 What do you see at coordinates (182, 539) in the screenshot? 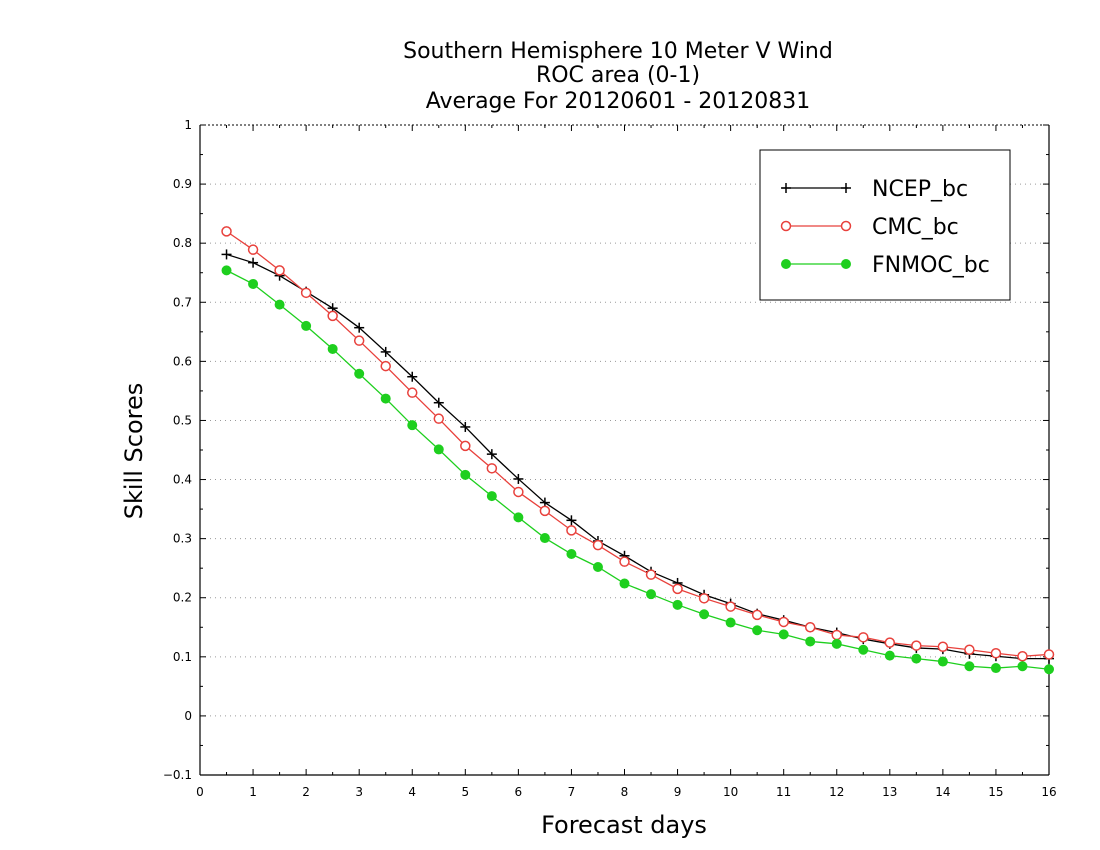
I see `y-tick-label: 0.3` at bounding box center [182, 539].